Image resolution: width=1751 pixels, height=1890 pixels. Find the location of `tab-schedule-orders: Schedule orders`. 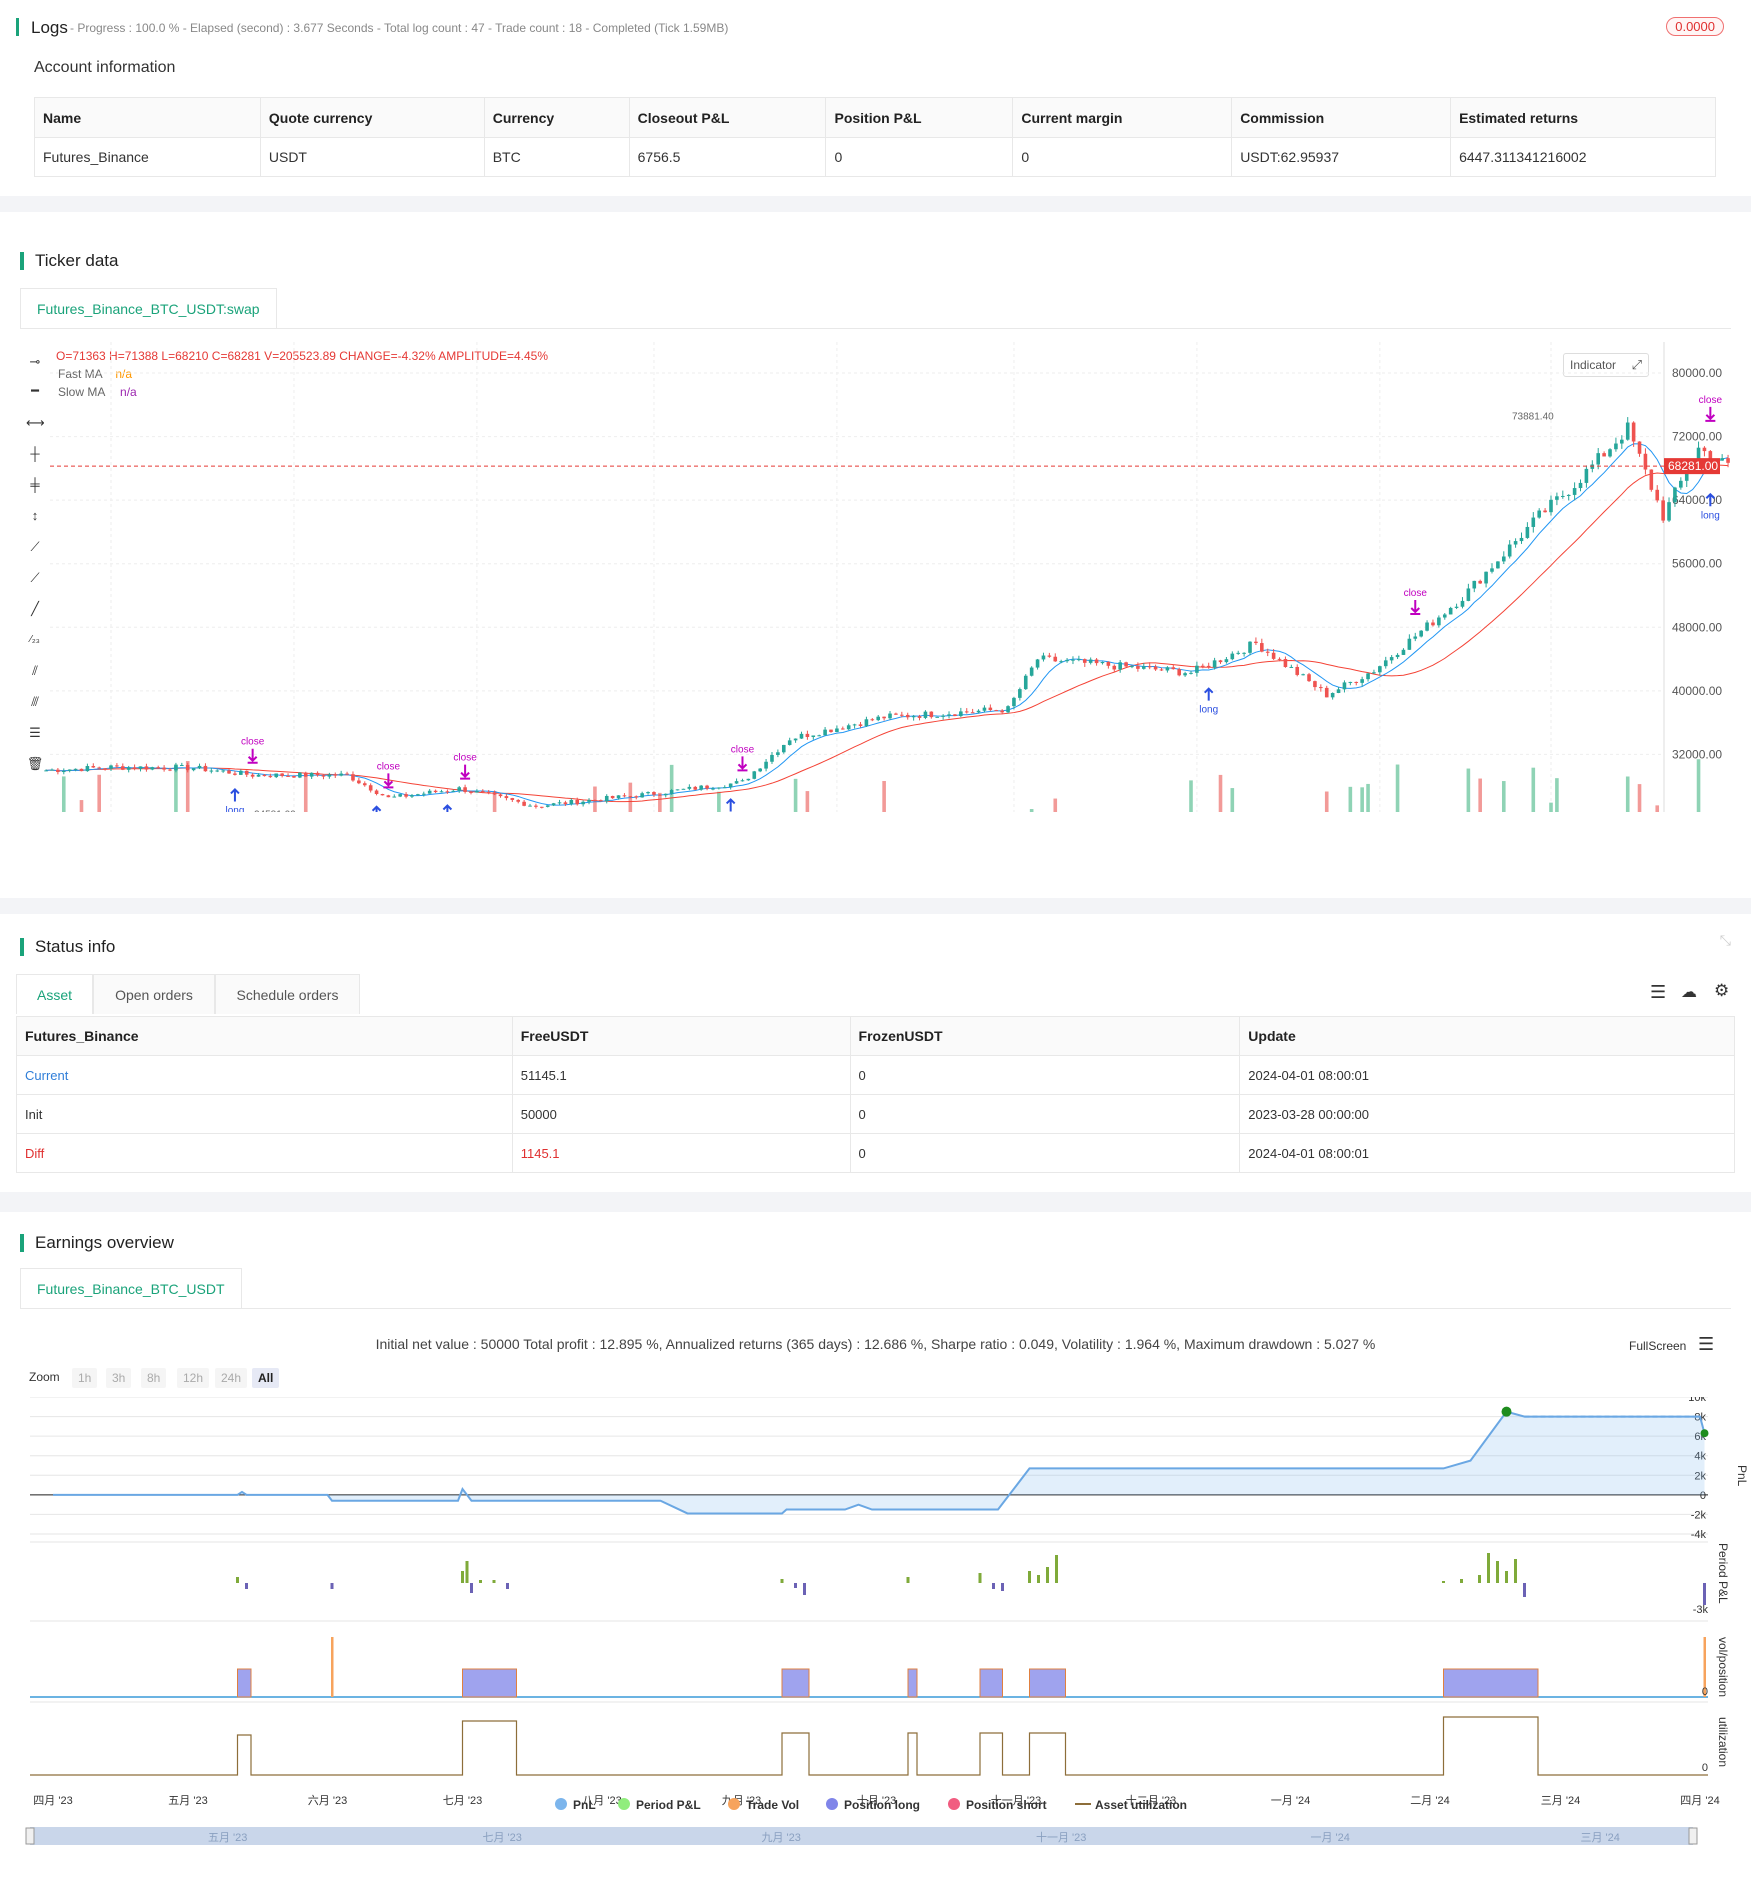

tab-schedule-orders: Schedule orders is located at coordinates (287, 994).